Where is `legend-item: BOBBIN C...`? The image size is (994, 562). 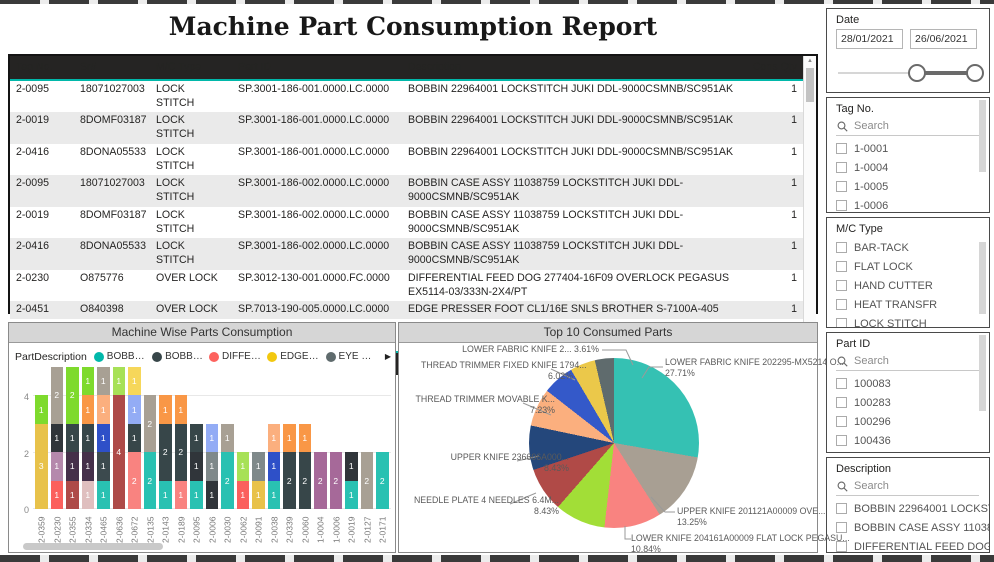
legend-item: BOBBIN C... is located at coordinates (177, 356).